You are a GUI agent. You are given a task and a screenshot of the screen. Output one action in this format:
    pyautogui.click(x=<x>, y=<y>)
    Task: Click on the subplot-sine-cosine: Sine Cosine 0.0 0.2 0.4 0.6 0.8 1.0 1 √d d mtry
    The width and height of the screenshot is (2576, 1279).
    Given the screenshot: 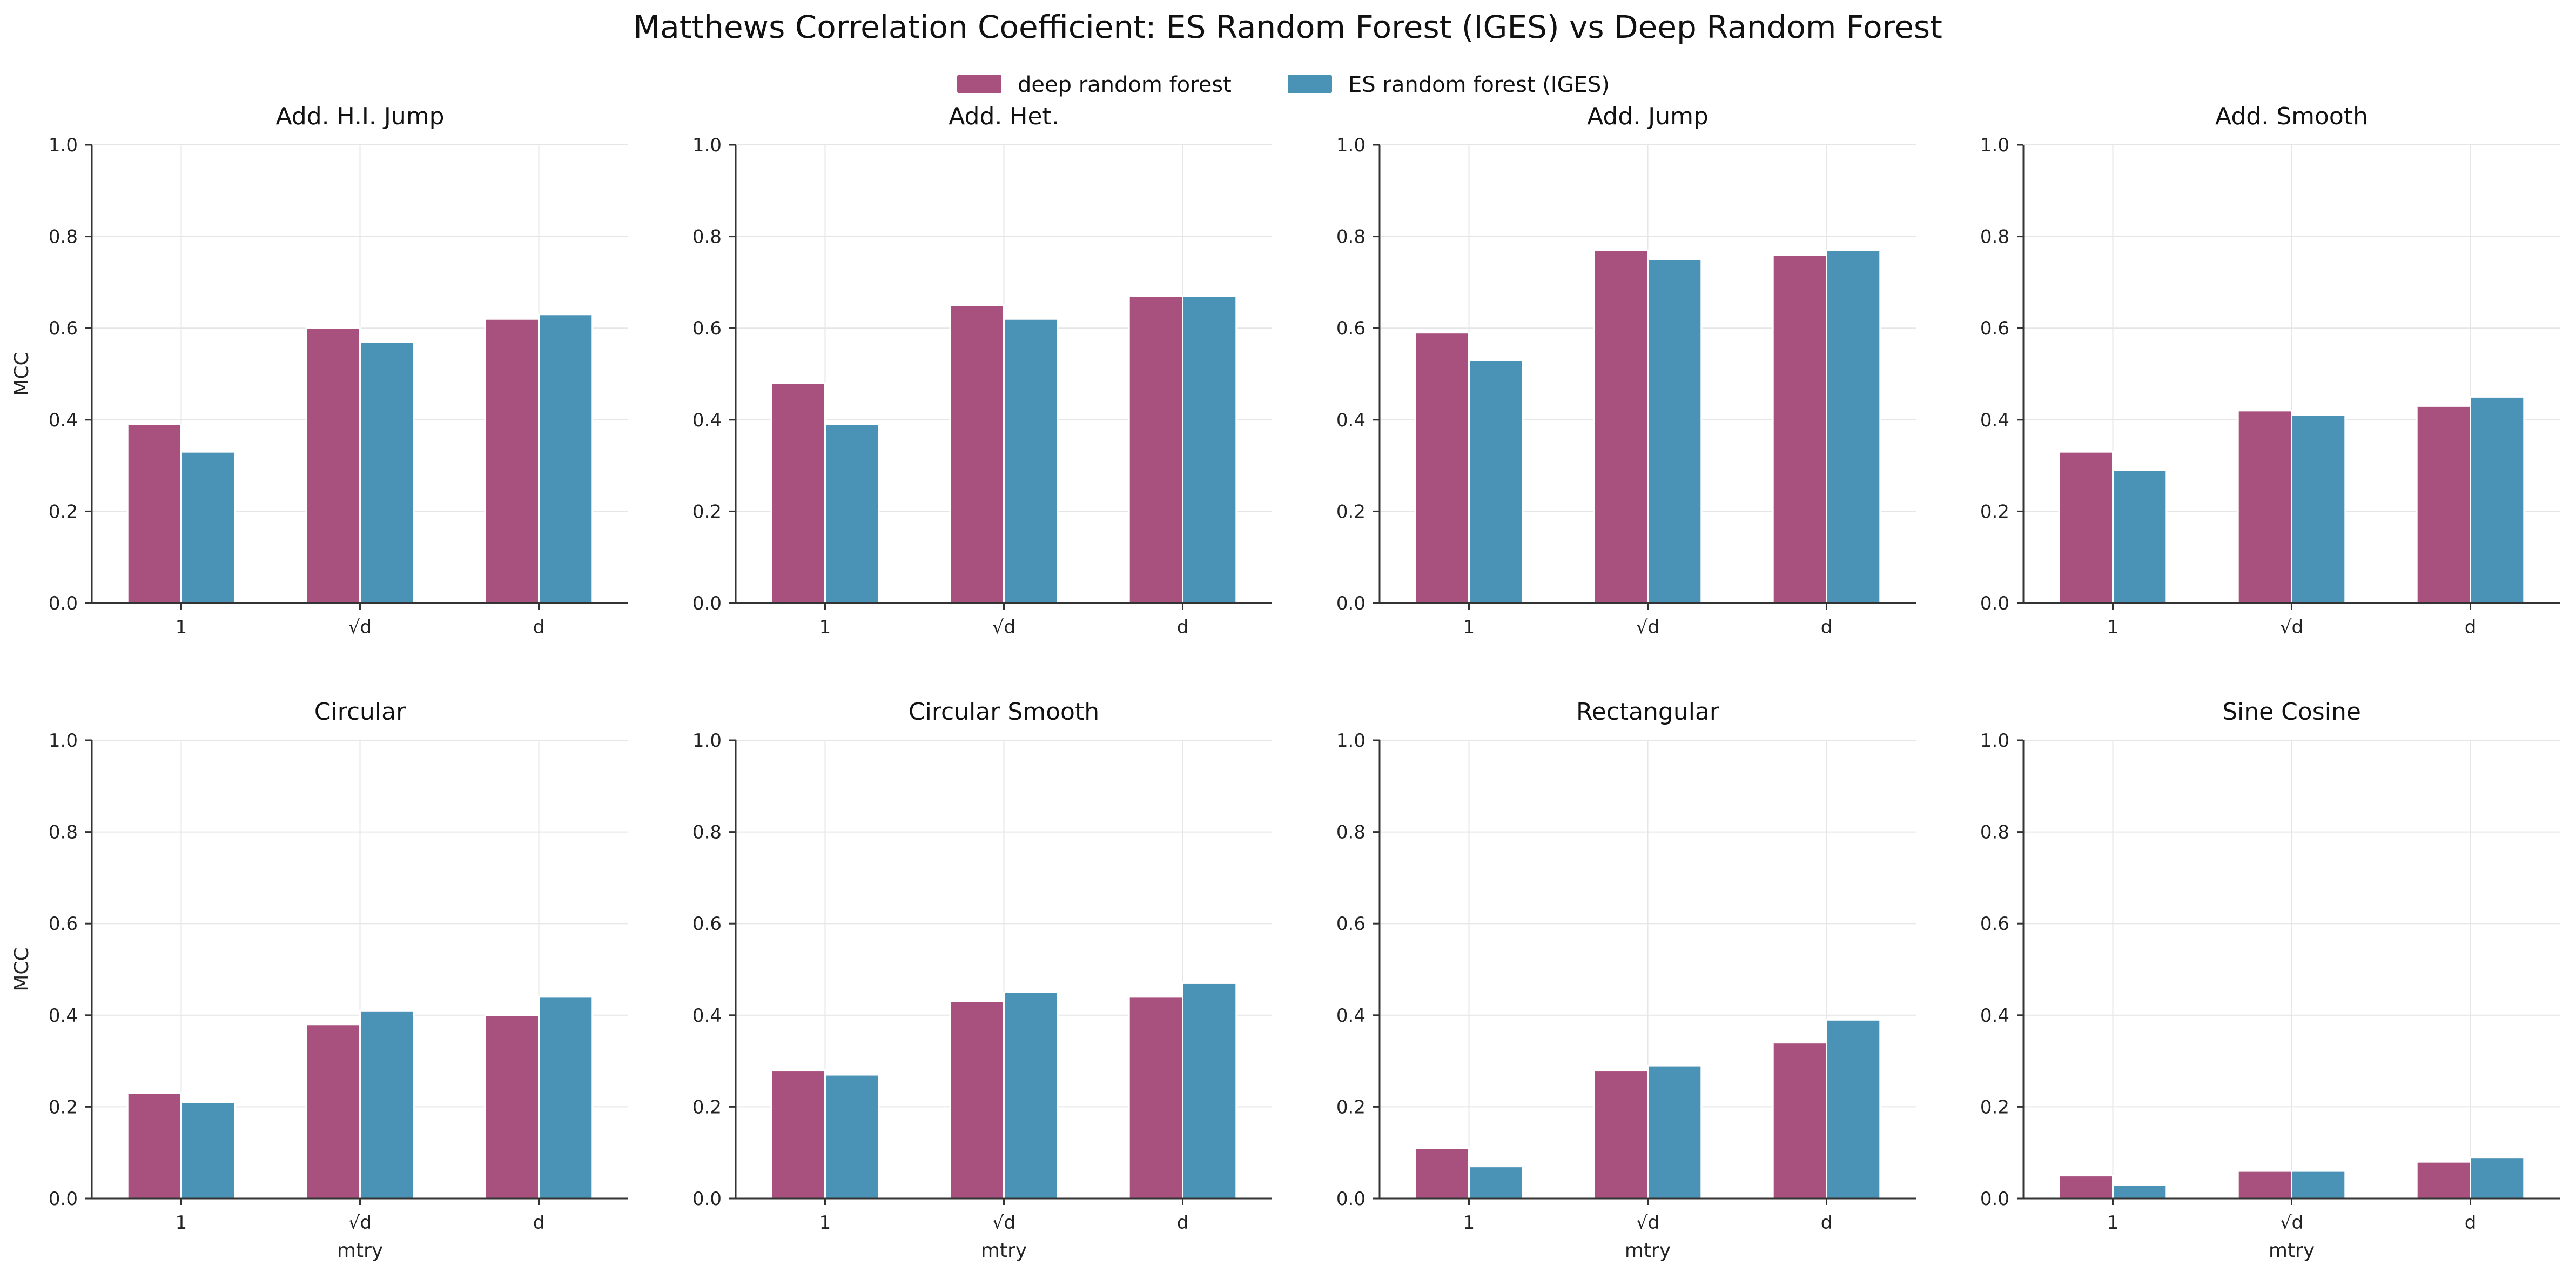 What is the action you would take?
    pyautogui.click(x=2270, y=980)
    